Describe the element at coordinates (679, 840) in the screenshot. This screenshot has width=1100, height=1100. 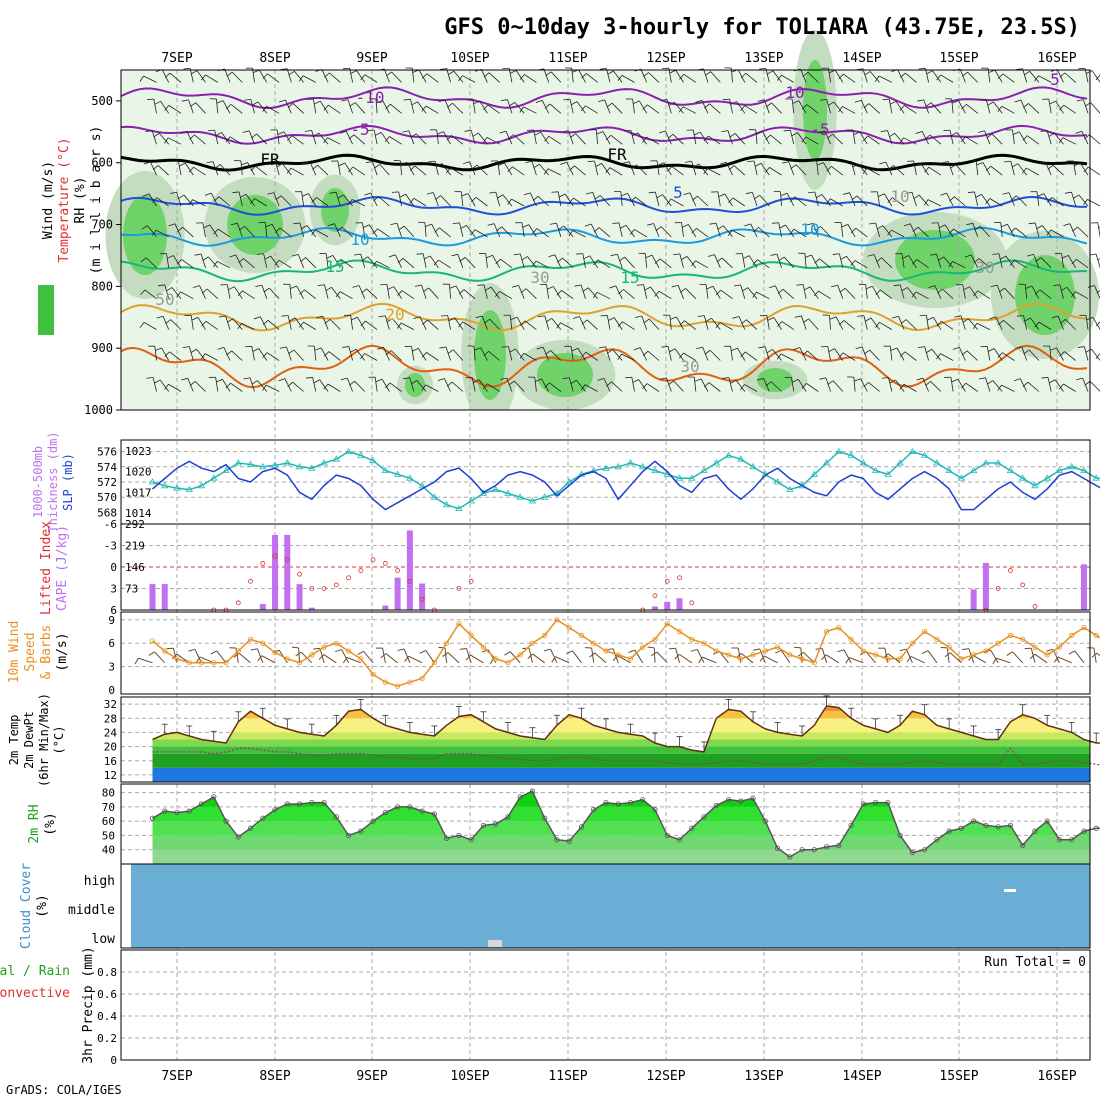
I see `rh-line-marker` at that location.